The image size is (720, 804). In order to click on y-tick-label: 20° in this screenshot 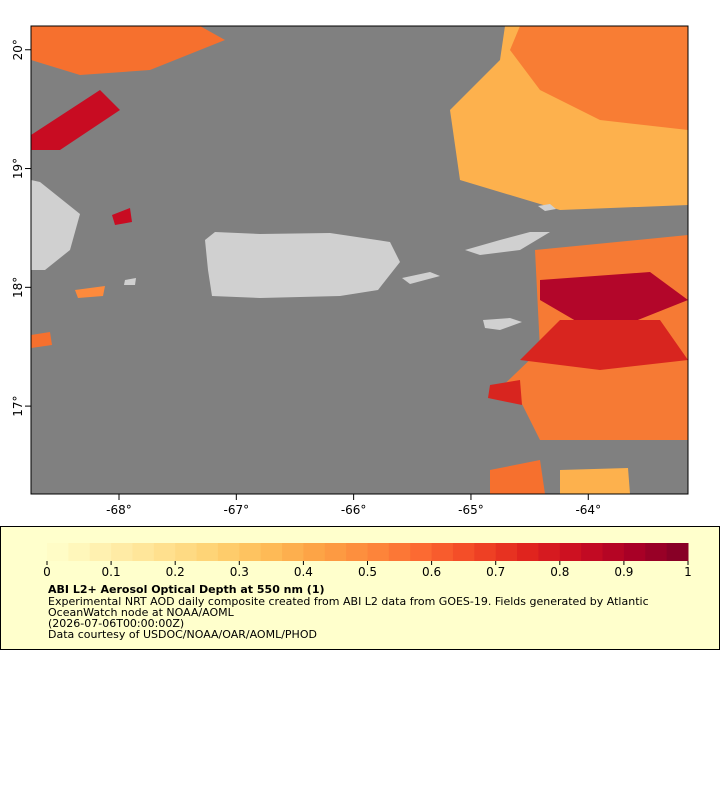, I will do `click(18, 49)`.